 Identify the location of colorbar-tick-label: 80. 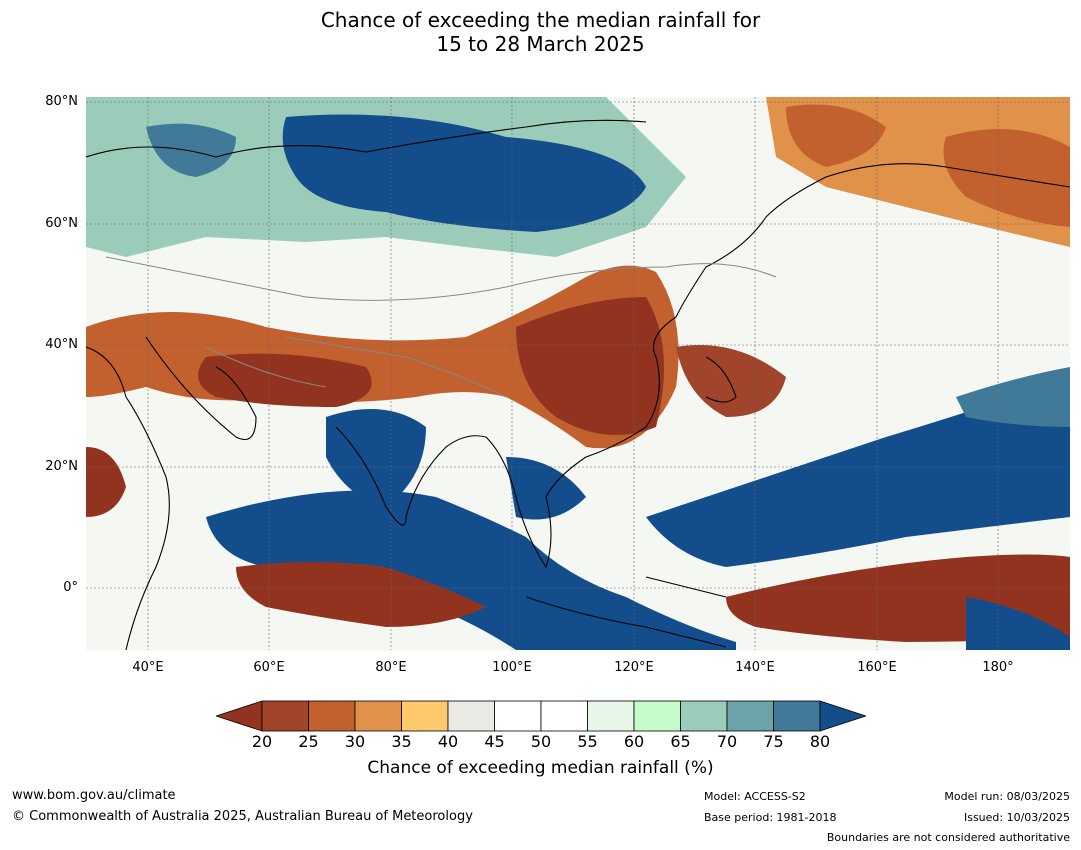
(820, 741).